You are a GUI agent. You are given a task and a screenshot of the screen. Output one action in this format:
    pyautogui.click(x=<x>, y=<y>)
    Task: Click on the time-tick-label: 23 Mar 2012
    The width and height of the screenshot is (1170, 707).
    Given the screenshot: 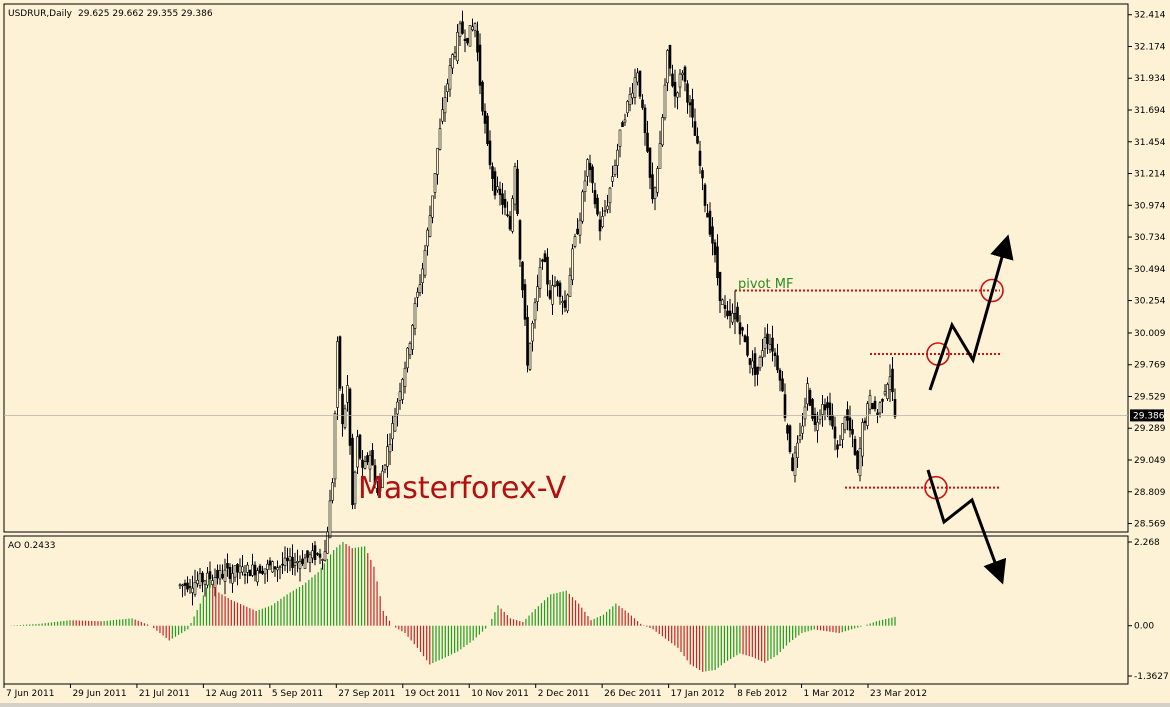 What is the action you would take?
    pyautogui.click(x=898, y=694)
    